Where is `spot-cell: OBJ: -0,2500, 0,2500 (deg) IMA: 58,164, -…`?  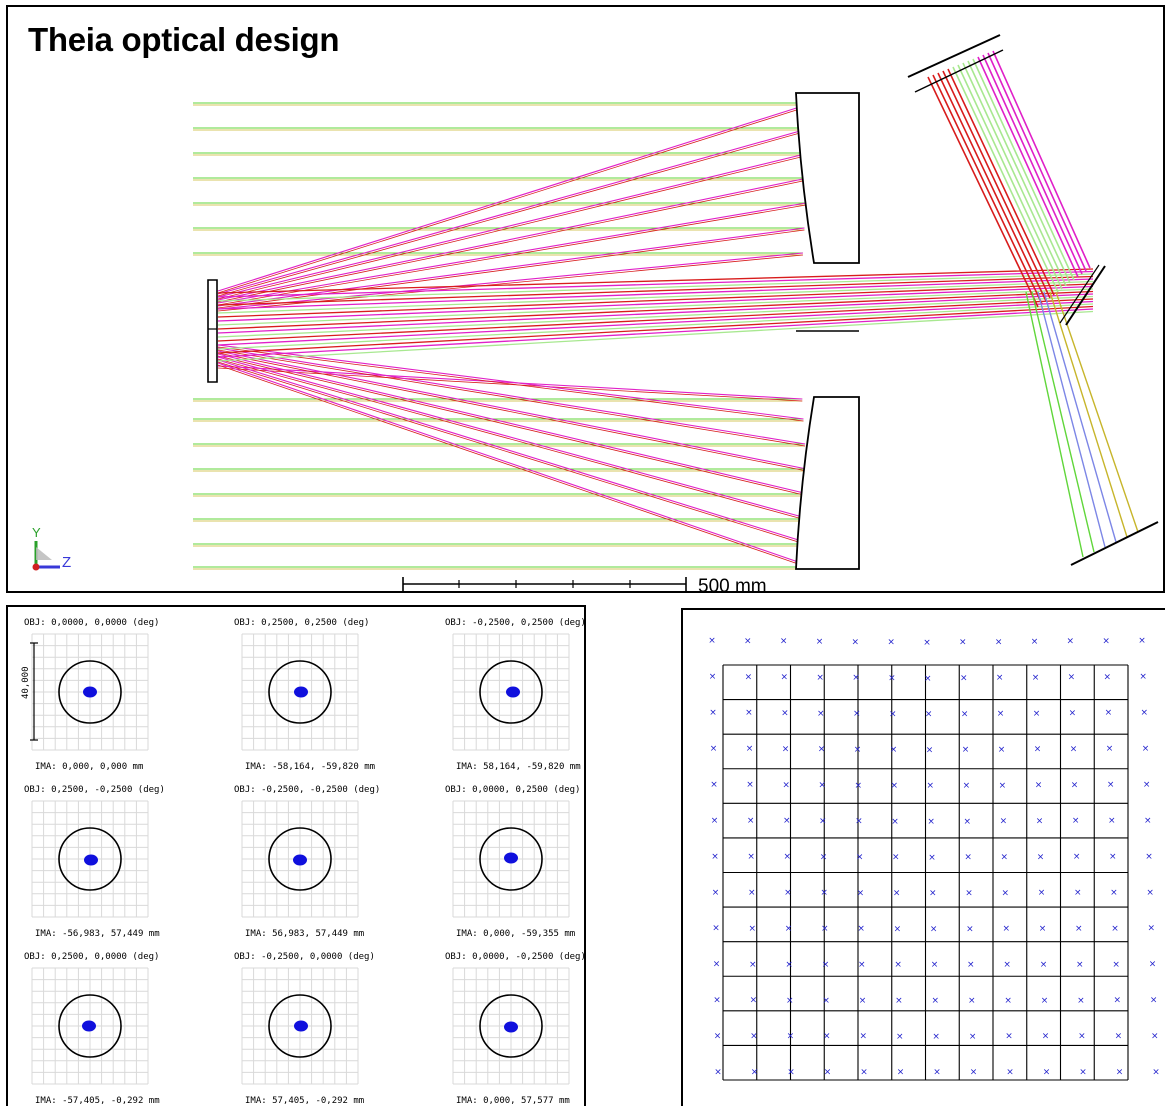
spot-cell: OBJ: -0,2500, 0,2500 (deg) IMA: 58,164, -… is located at coordinates (514, 695).